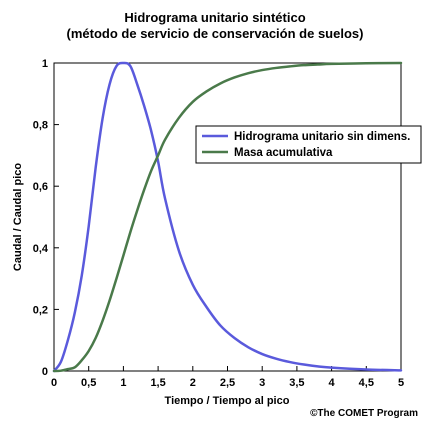 This screenshot has width=430, height=425. What do you see at coordinates (227, 383) in the screenshot?
I see `x-tick-label: 2,5` at bounding box center [227, 383].